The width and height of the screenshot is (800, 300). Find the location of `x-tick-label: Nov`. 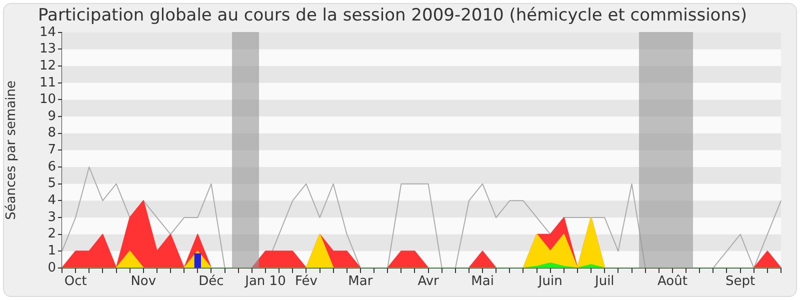

x-tick-label: Nov is located at coordinates (143, 282).